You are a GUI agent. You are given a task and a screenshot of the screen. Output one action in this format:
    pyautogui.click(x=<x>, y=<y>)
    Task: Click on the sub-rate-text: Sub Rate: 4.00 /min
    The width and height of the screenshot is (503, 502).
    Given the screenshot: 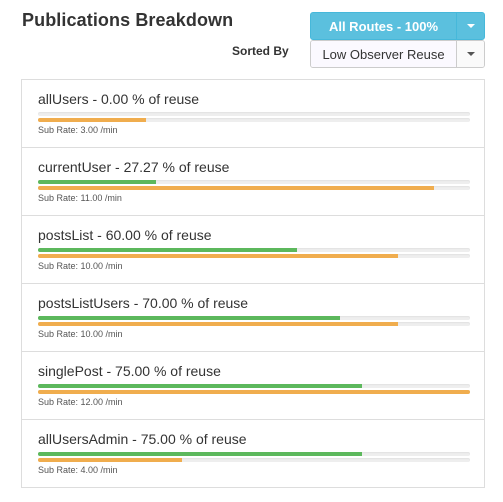 What is the action you would take?
    pyautogui.click(x=78, y=470)
    